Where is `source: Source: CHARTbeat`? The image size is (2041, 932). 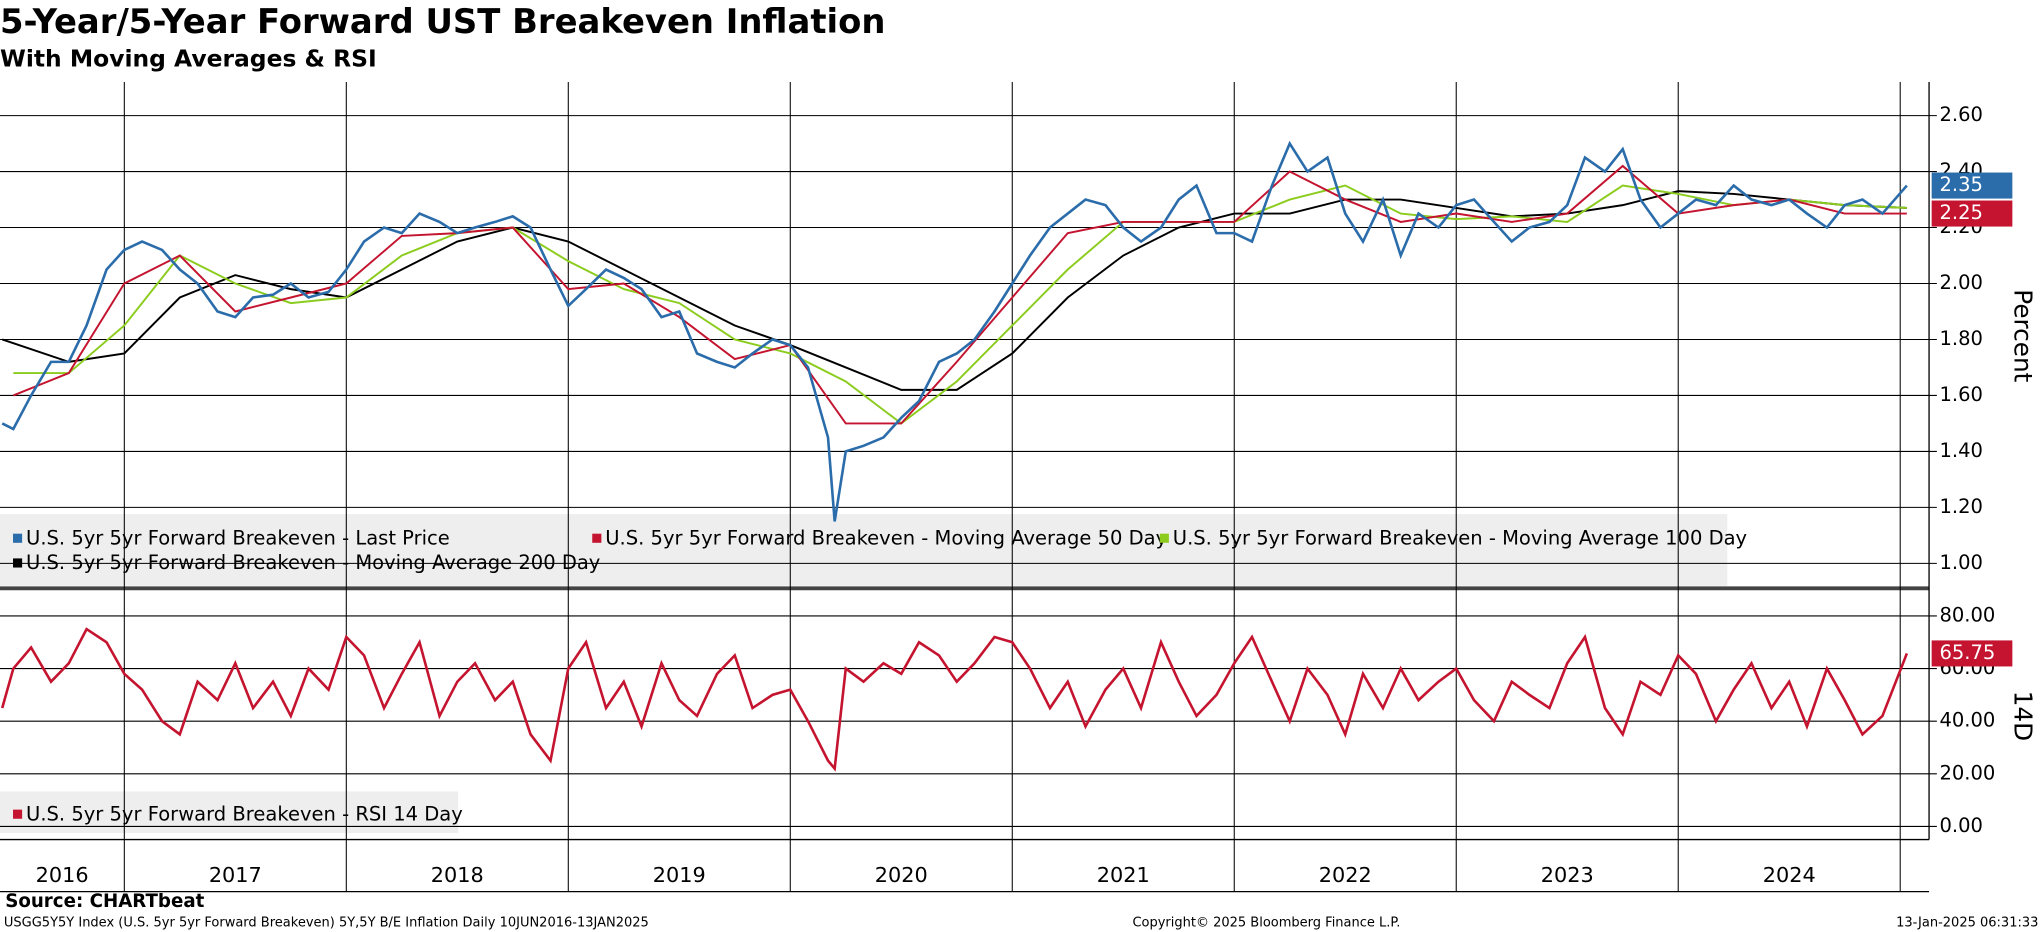 source: Source: CHARTbeat is located at coordinates (104, 901).